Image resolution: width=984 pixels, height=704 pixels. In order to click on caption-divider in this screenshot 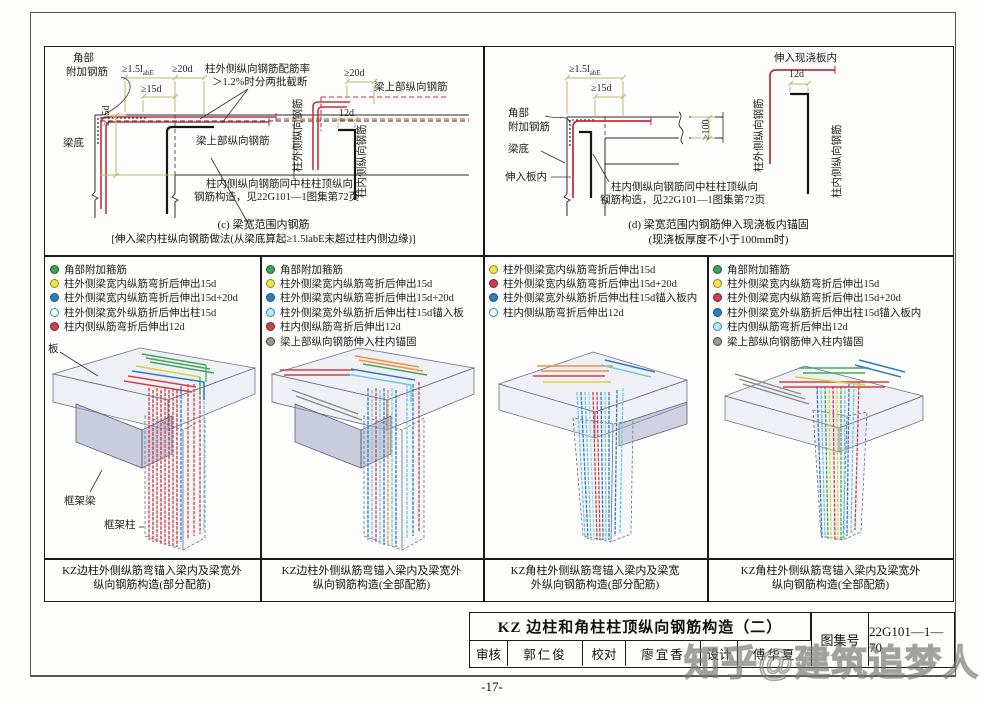, I will do `click(499, 559)`.